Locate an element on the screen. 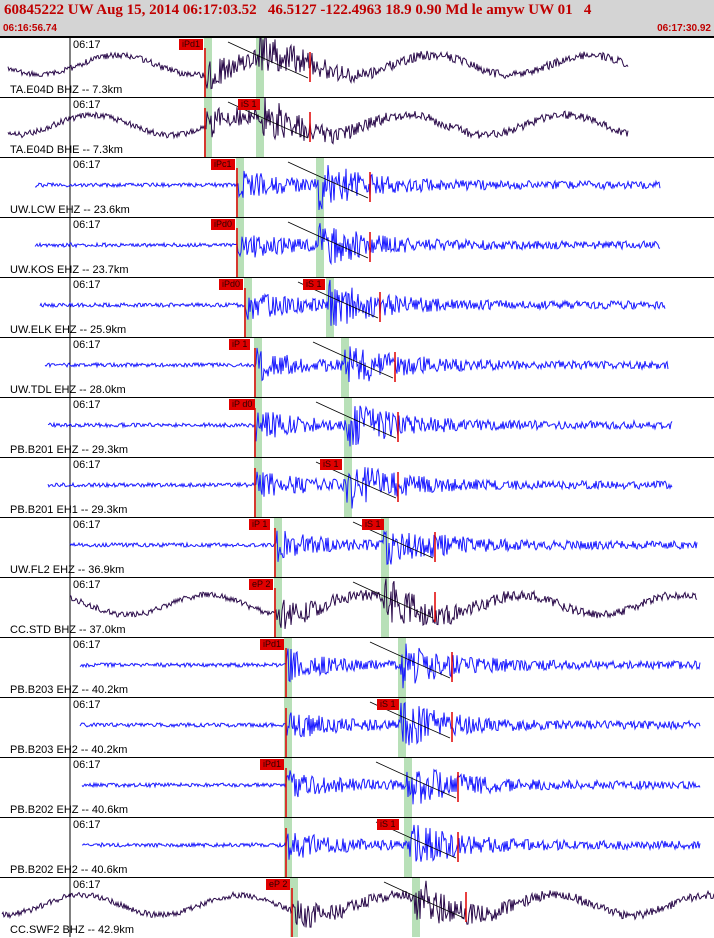  trace-panel: 06:17 PB.B203 EHZ -- 40.2km iPd1 is located at coordinates (357, 667).